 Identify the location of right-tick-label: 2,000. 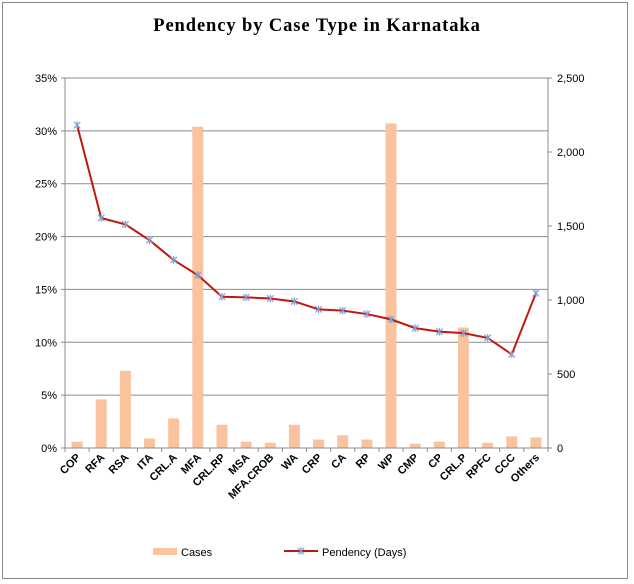
(571, 153).